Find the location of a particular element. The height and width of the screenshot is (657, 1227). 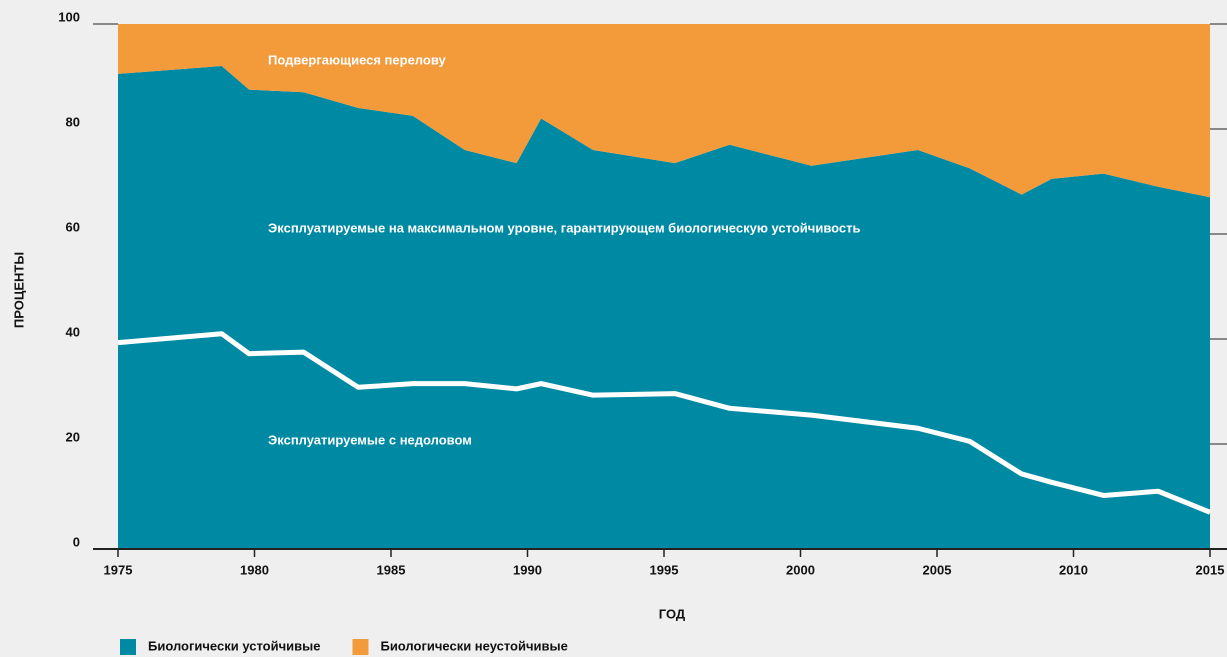

x-tick-label: 1990 is located at coordinates (527, 569).